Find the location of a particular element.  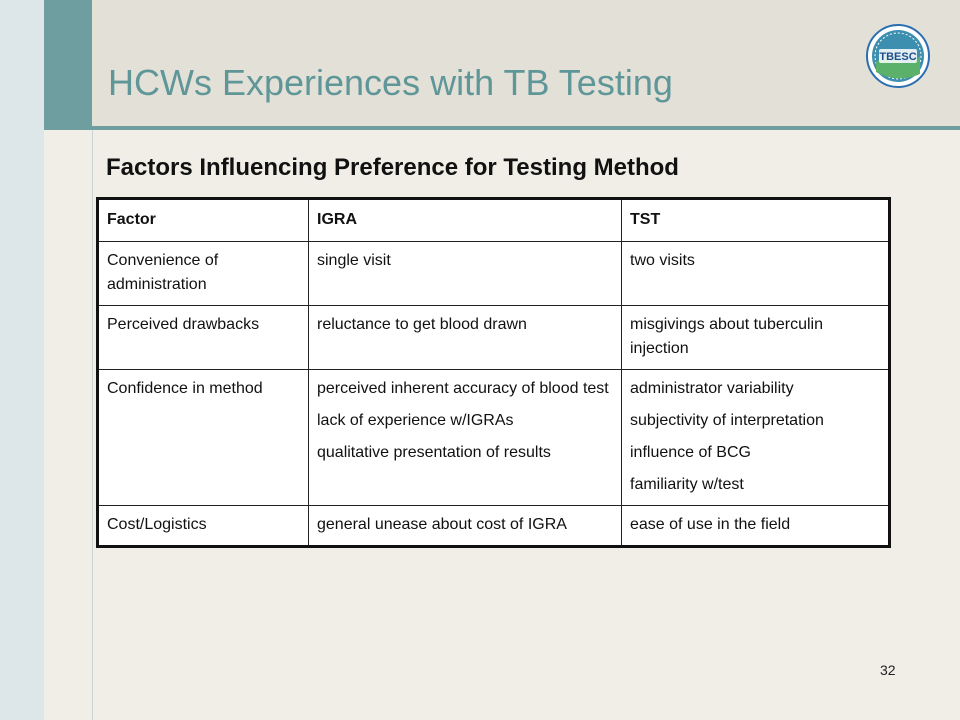

header-igra: IGRA is located at coordinates (465, 220).